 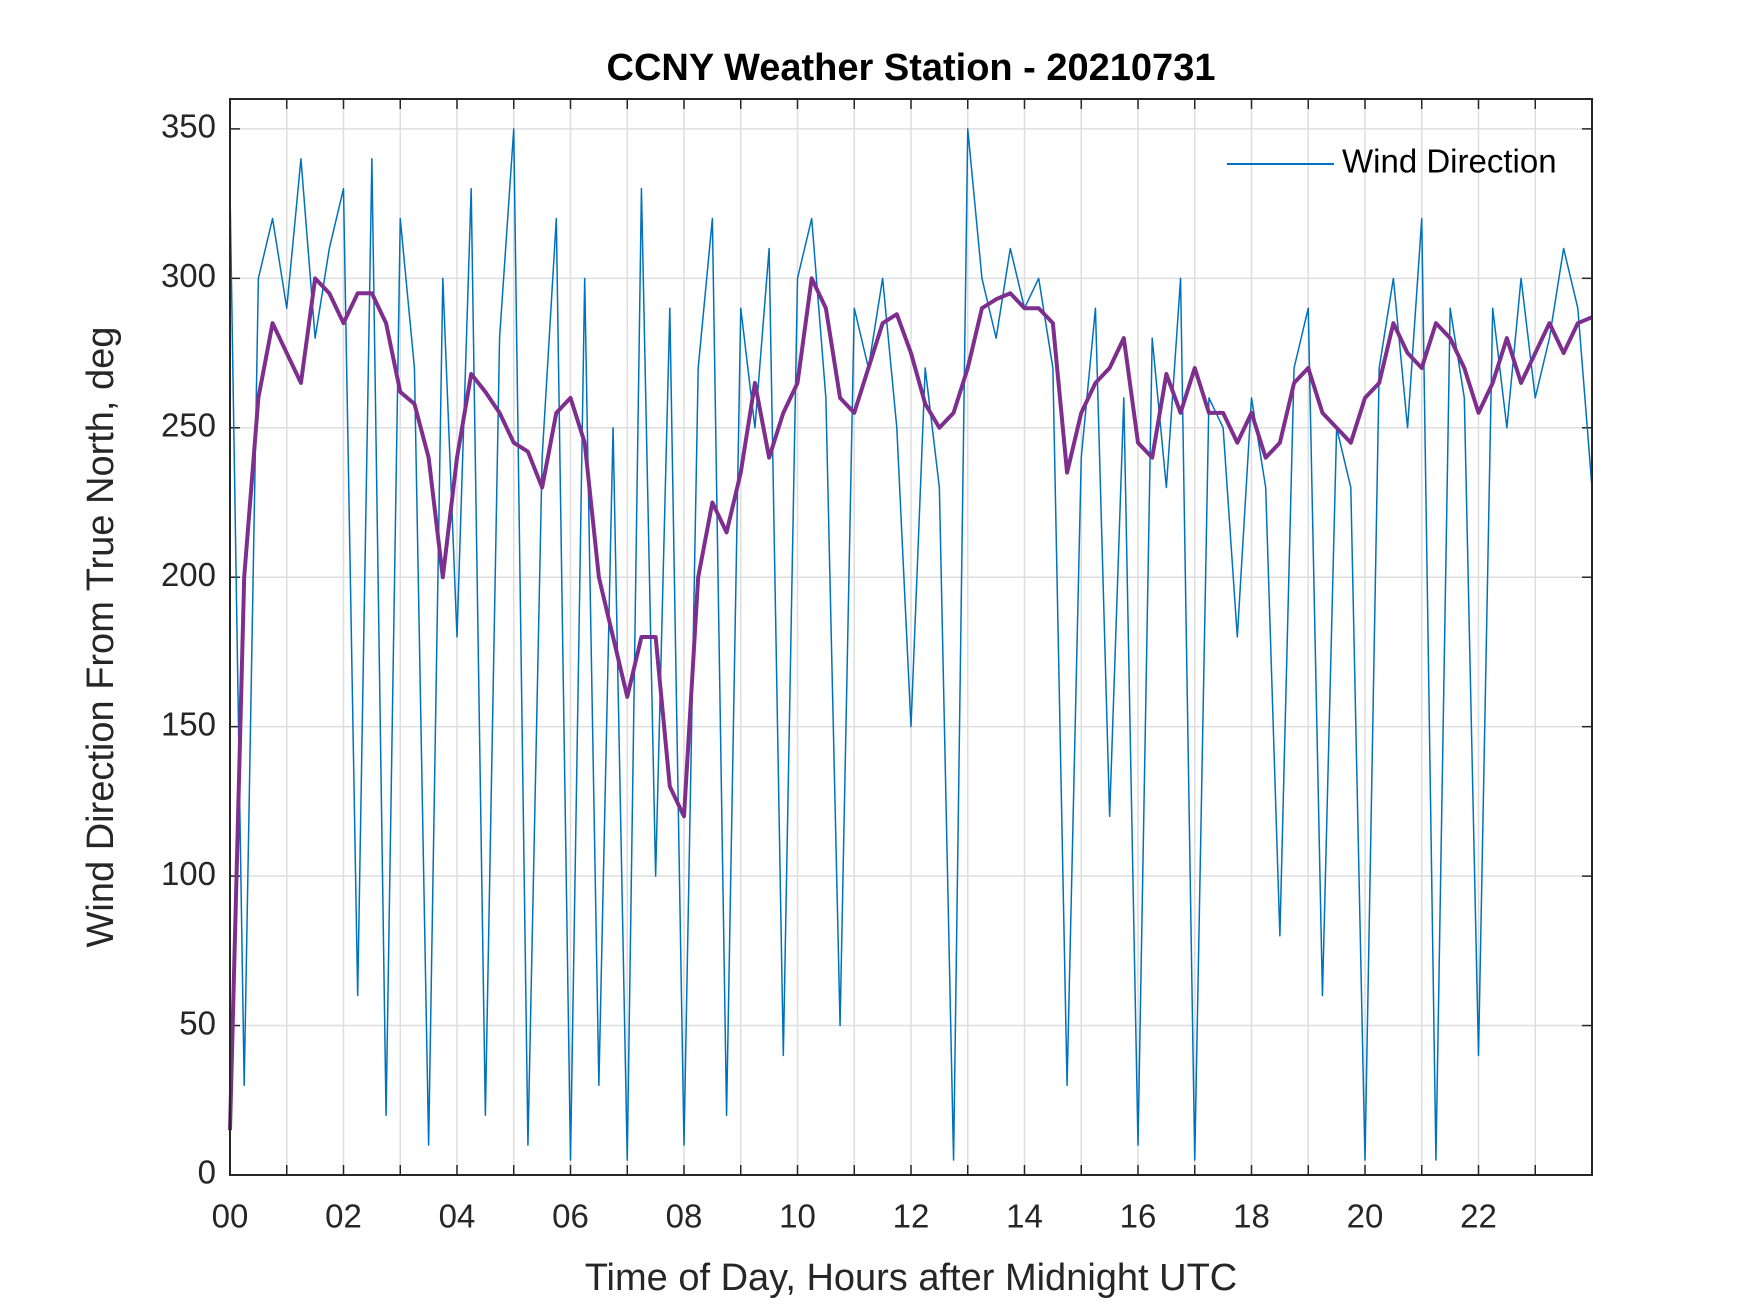 I want to click on y-tick-label: 100, so click(x=188, y=873).